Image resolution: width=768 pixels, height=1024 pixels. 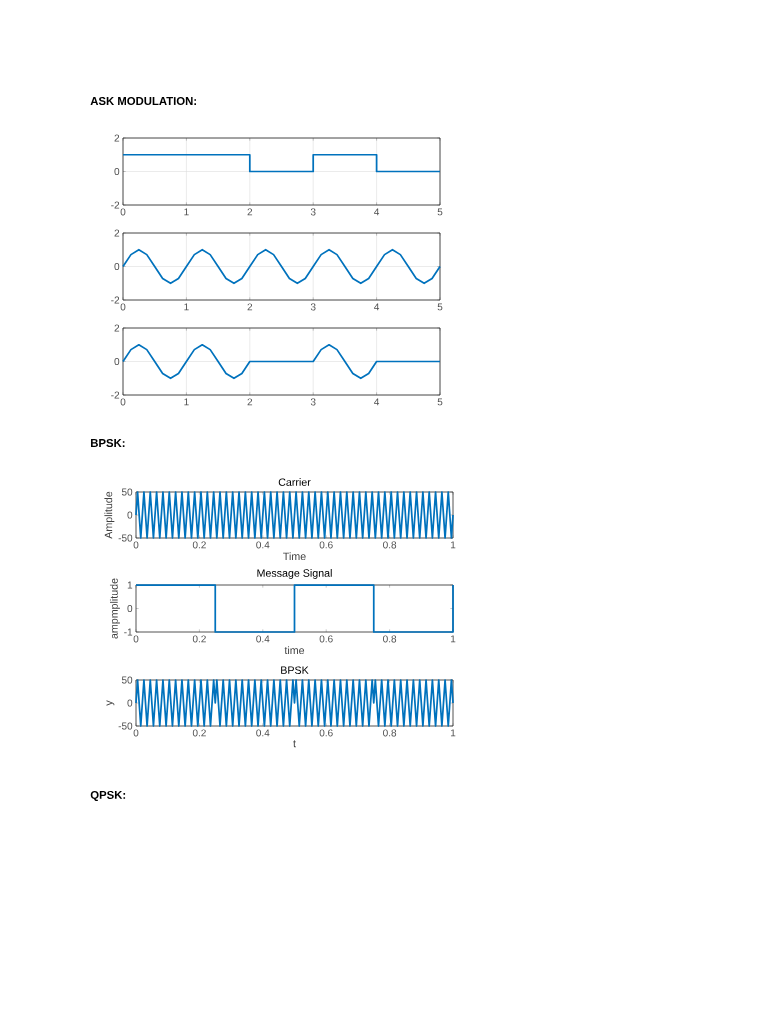 I want to click on y-axis-title: y, so click(x=110, y=703).